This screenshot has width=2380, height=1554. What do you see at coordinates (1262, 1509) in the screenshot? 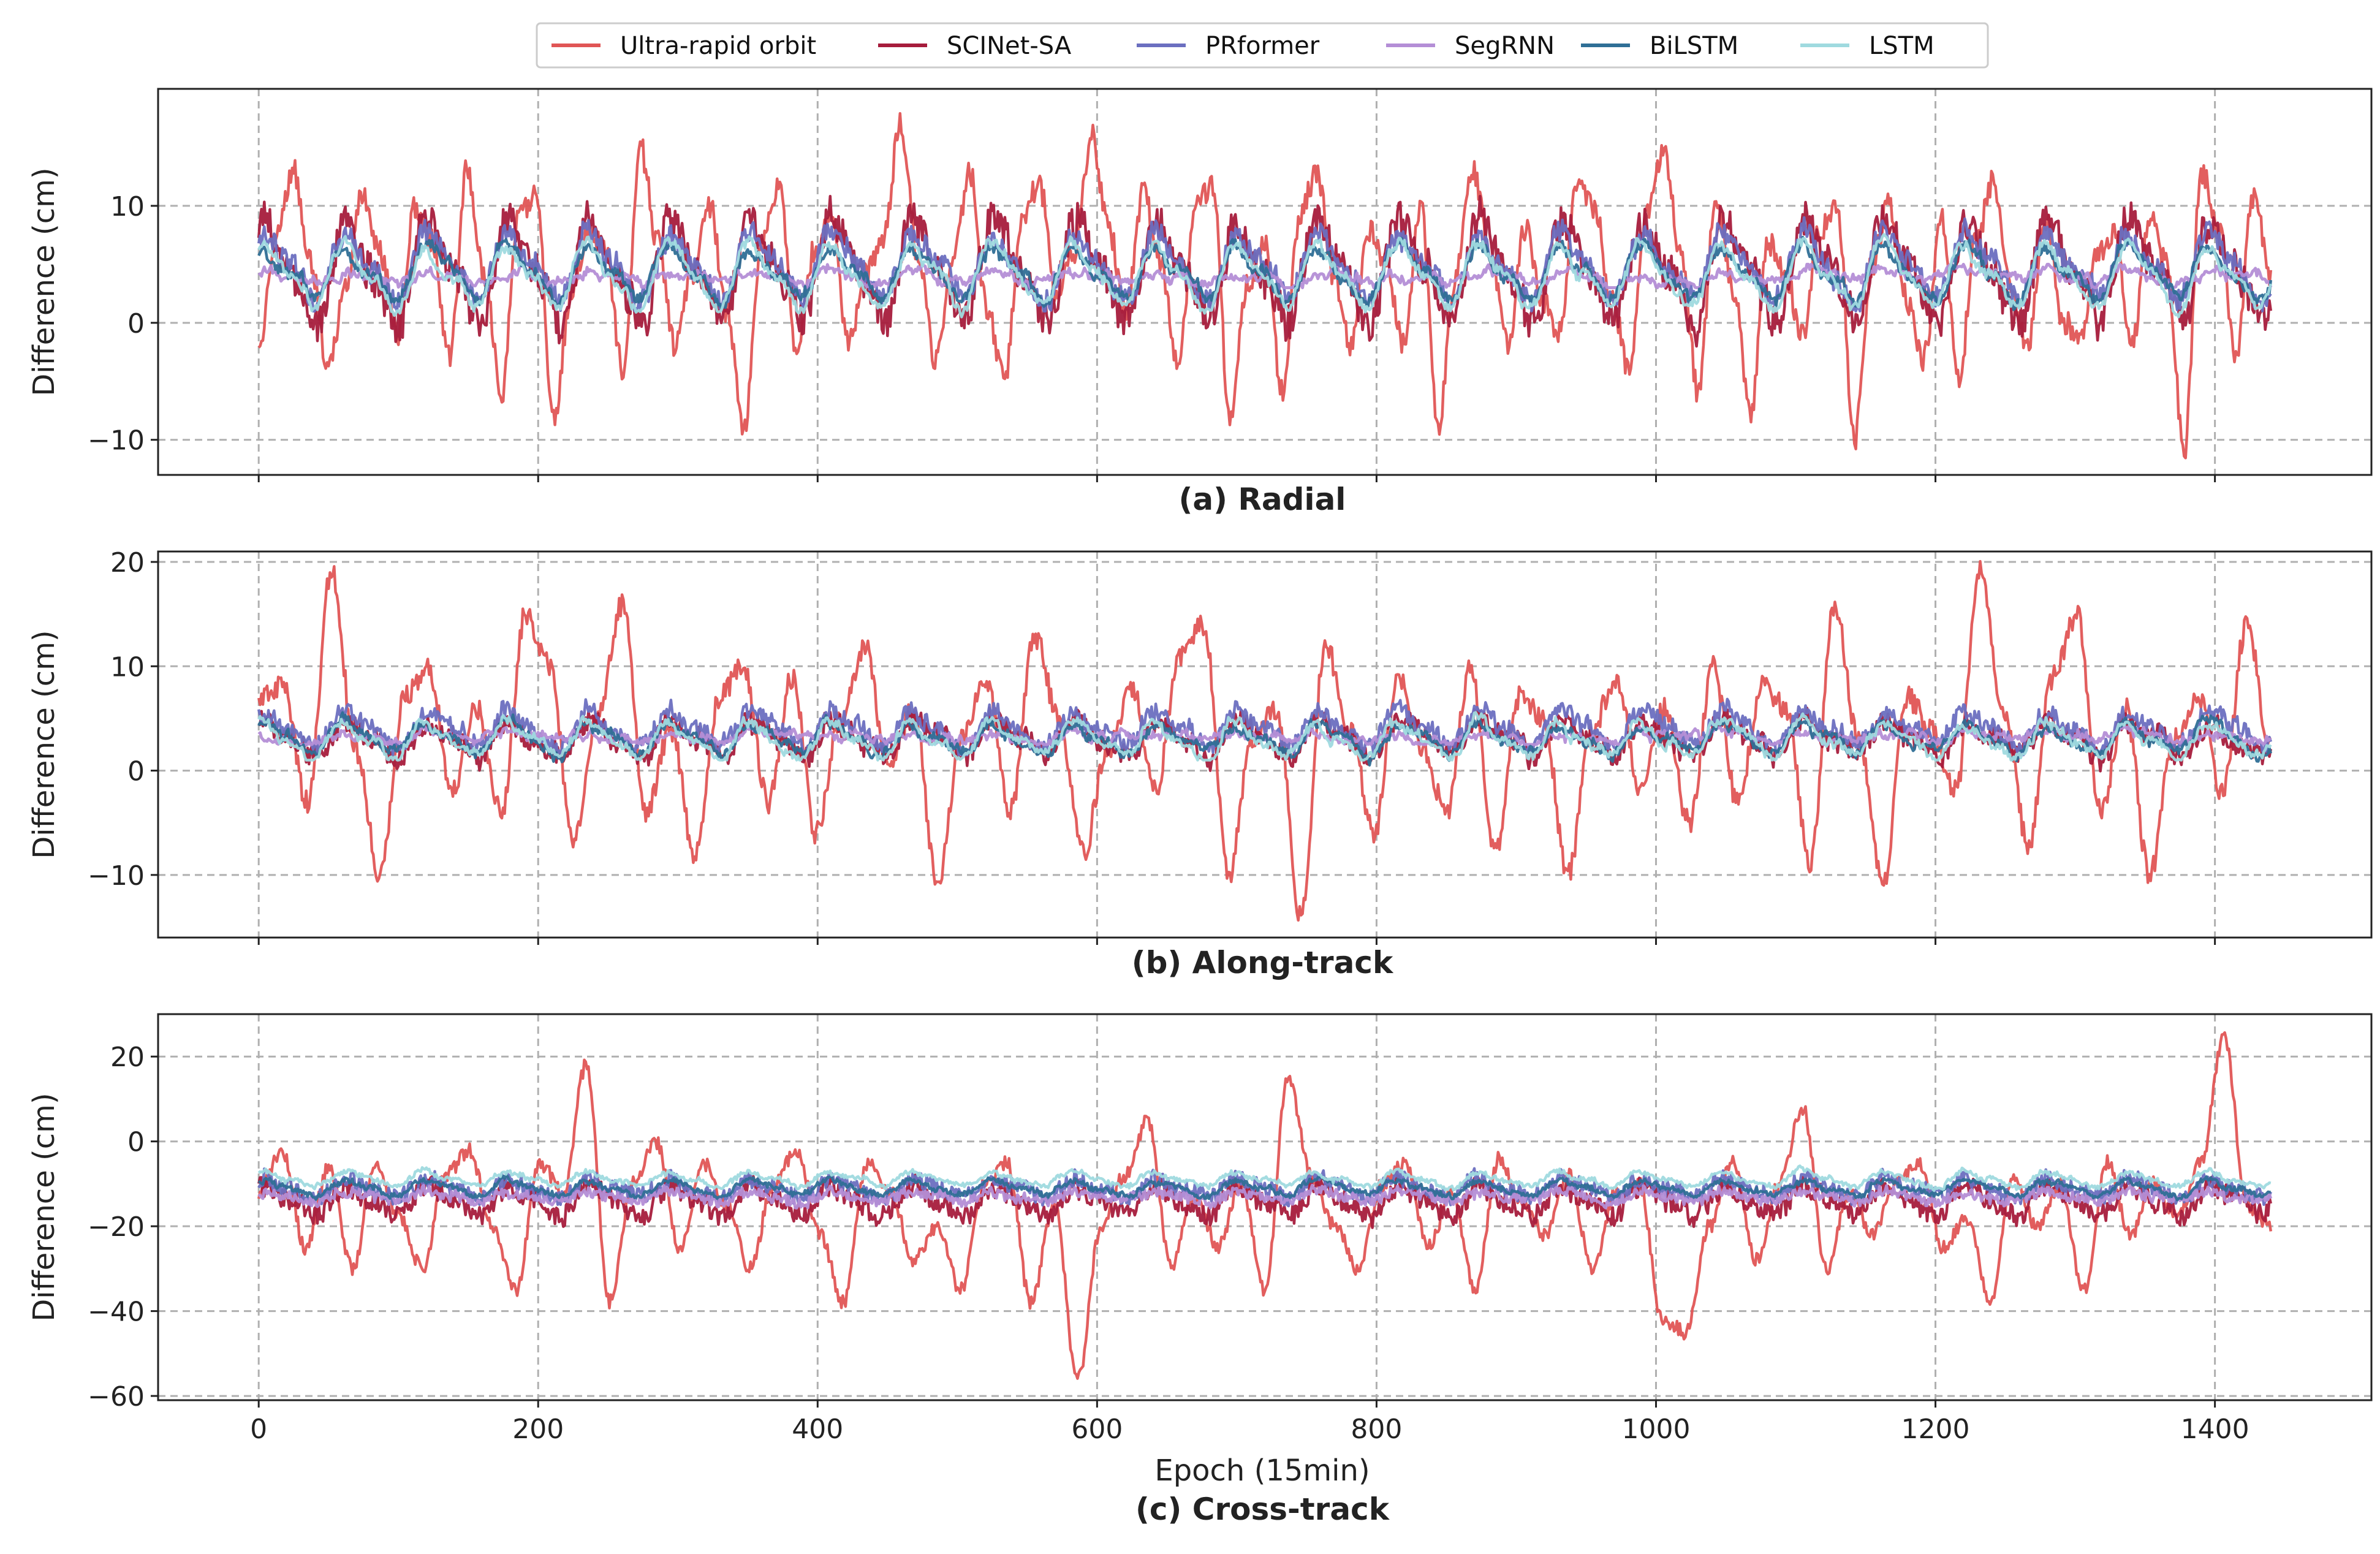
I see `panel-caption: (c) Cross-track` at bounding box center [1262, 1509].